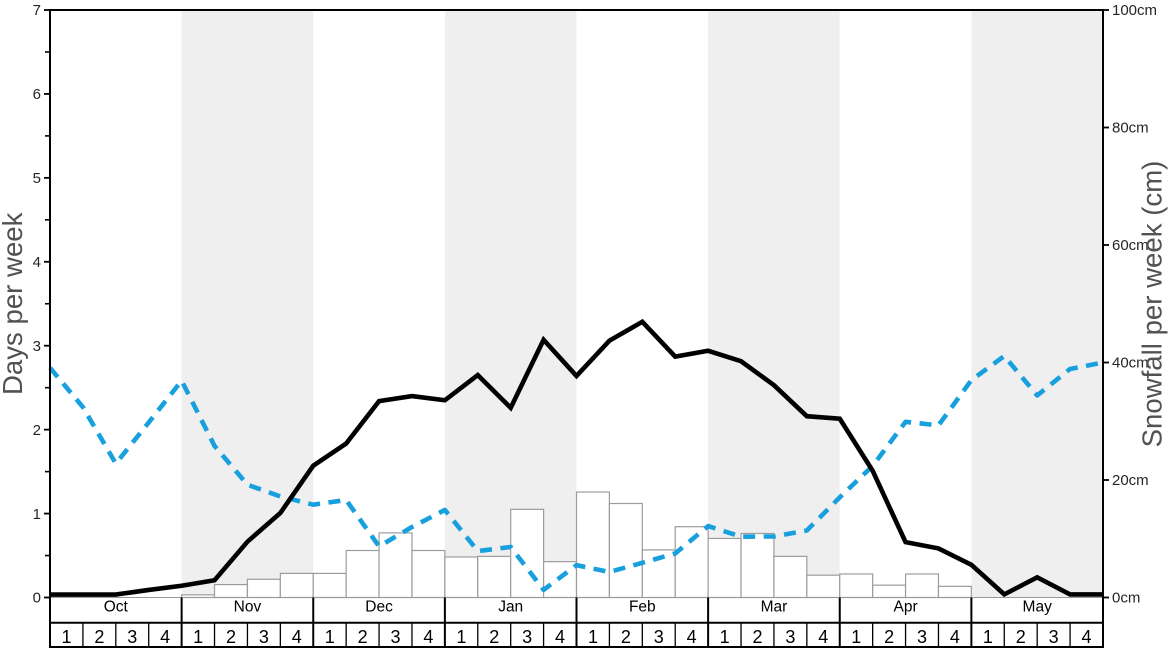 The width and height of the screenshot is (1168, 648). What do you see at coordinates (37, 598) in the screenshot?
I see `svg-text: 0` at bounding box center [37, 598].